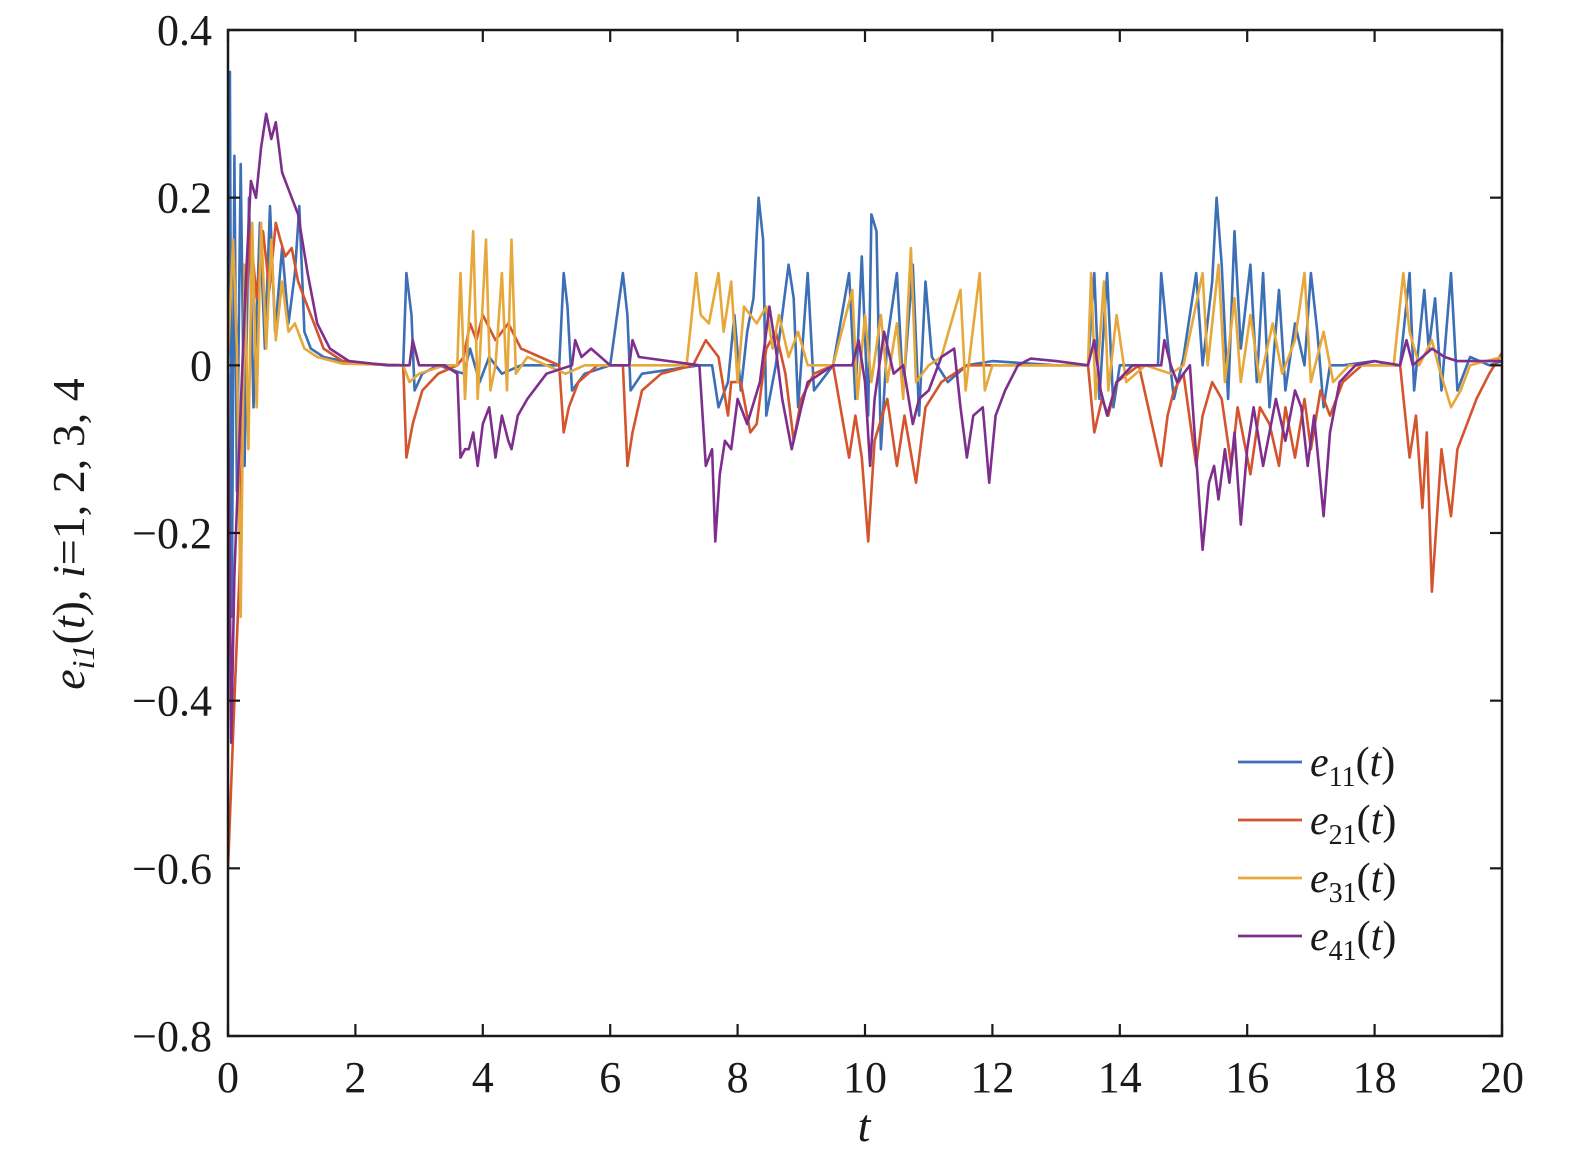 This screenshot has height=1161, width=1575. Describe the element at coordinates (1352, 766) in the screenshot. I see `legend-label-1: e11(t)` at that location.